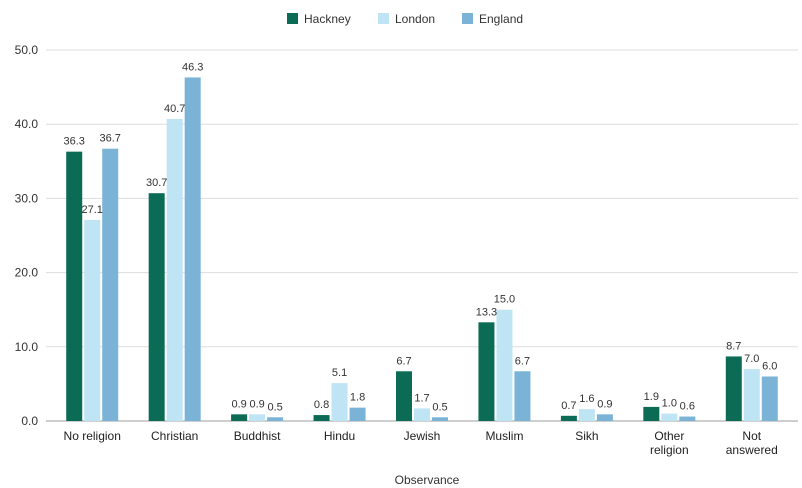 The image size is (802, 488). I want to click on legend: Hackney London England, so click(405, 19).